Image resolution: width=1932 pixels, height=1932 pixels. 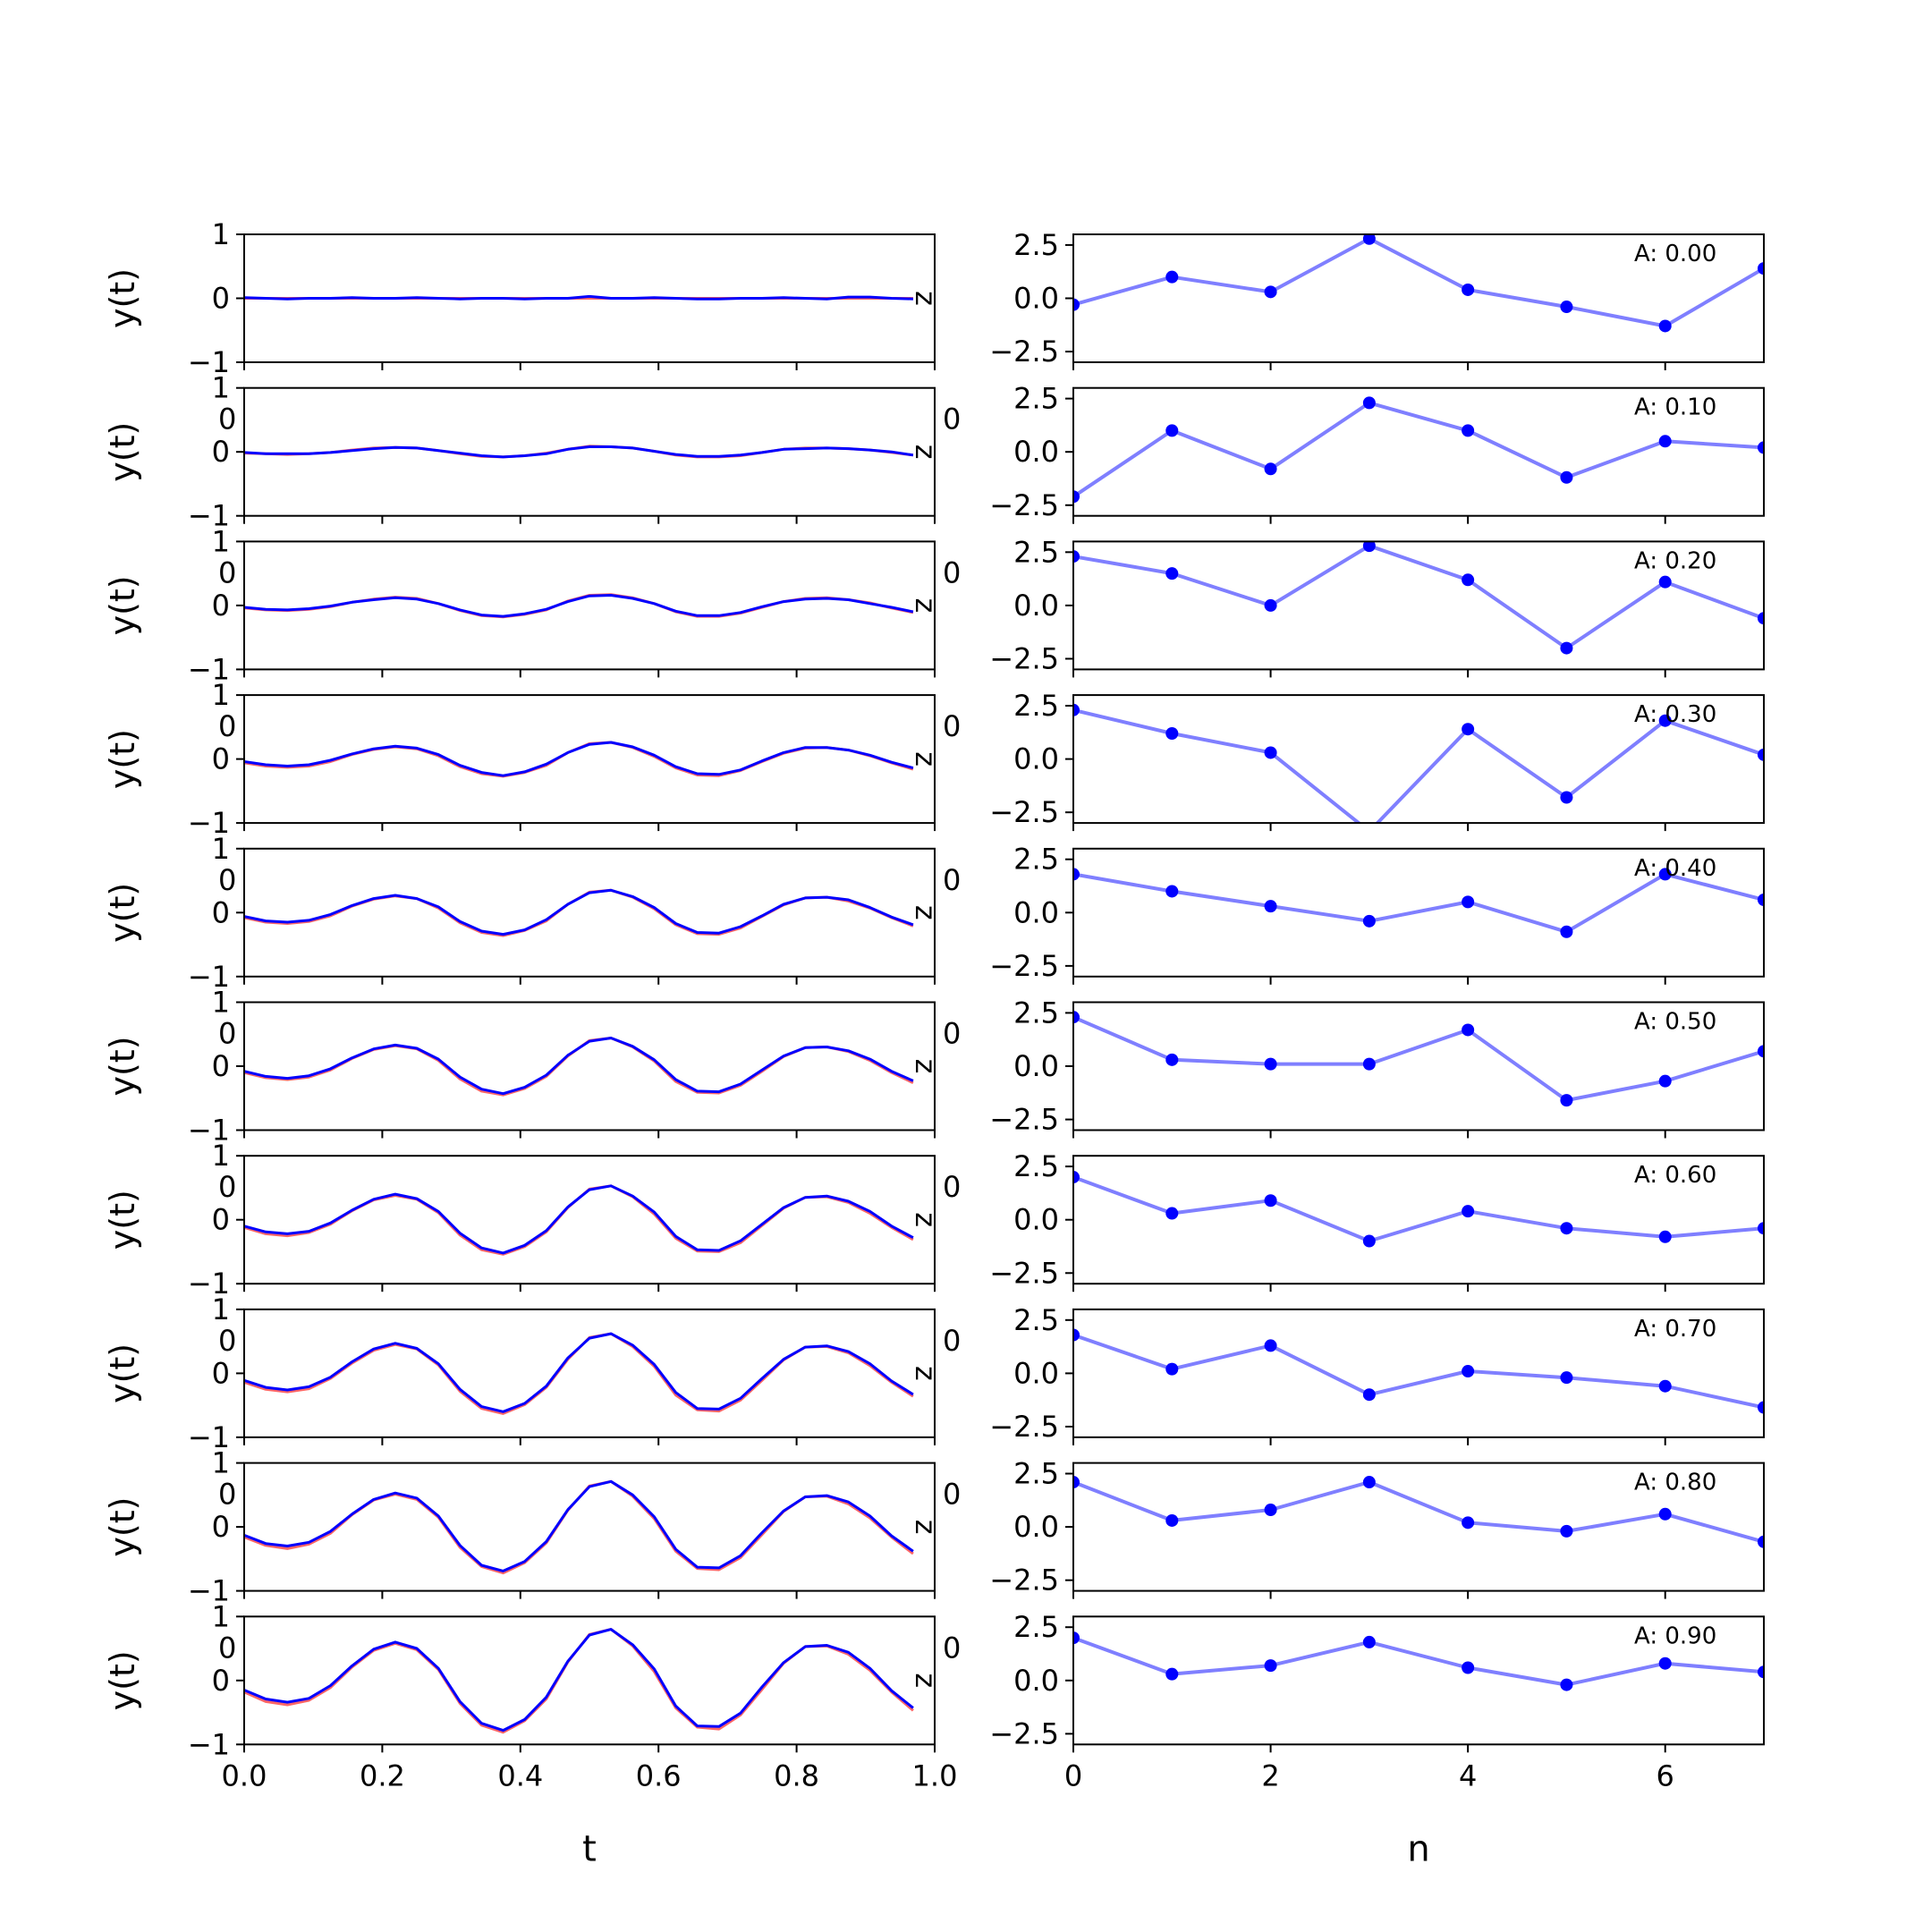 I want to click on amplitude-annotation: A: 0.50, so click(x=1675, y=1022).